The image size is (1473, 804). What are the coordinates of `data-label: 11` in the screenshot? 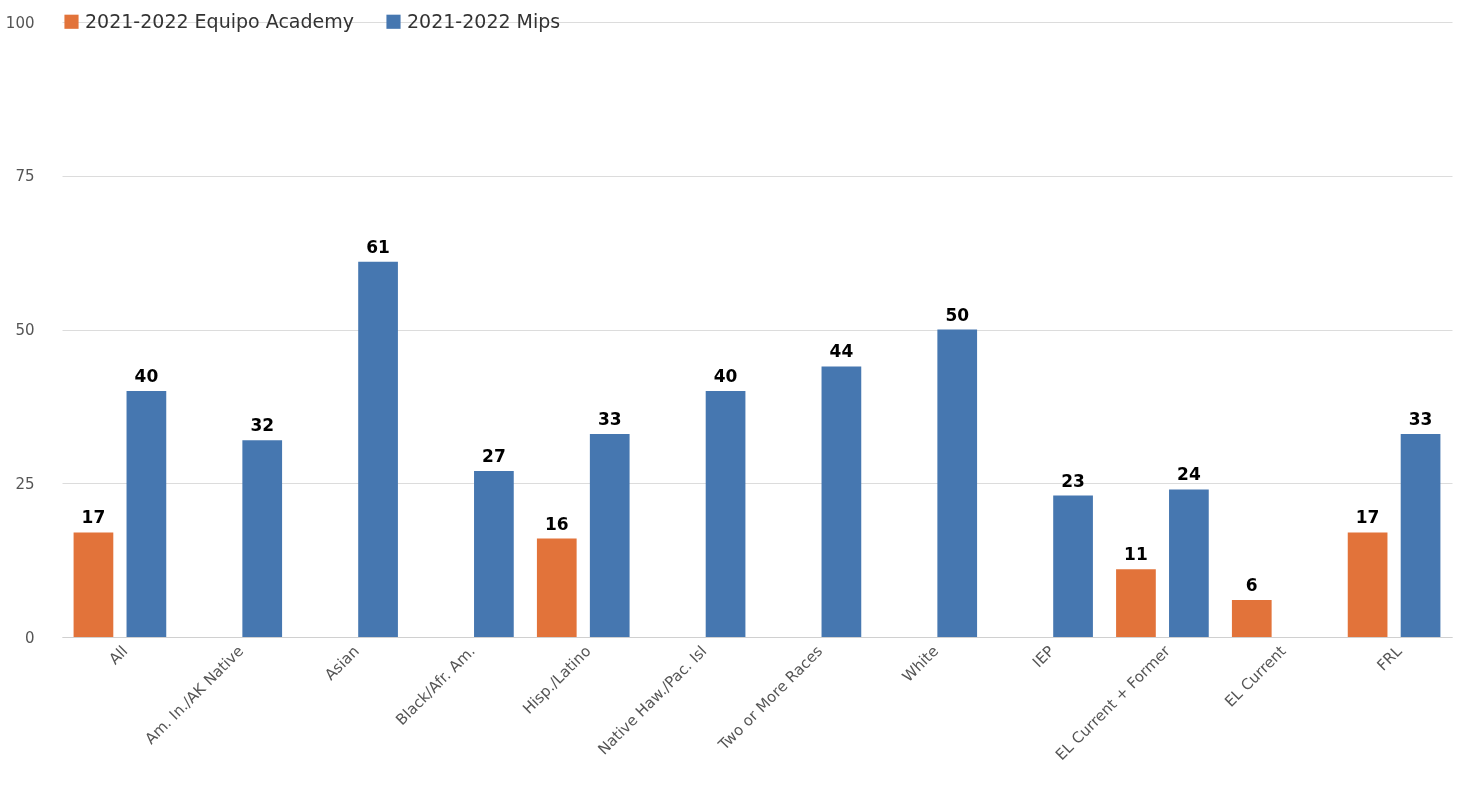 It's located at (1136, 554).